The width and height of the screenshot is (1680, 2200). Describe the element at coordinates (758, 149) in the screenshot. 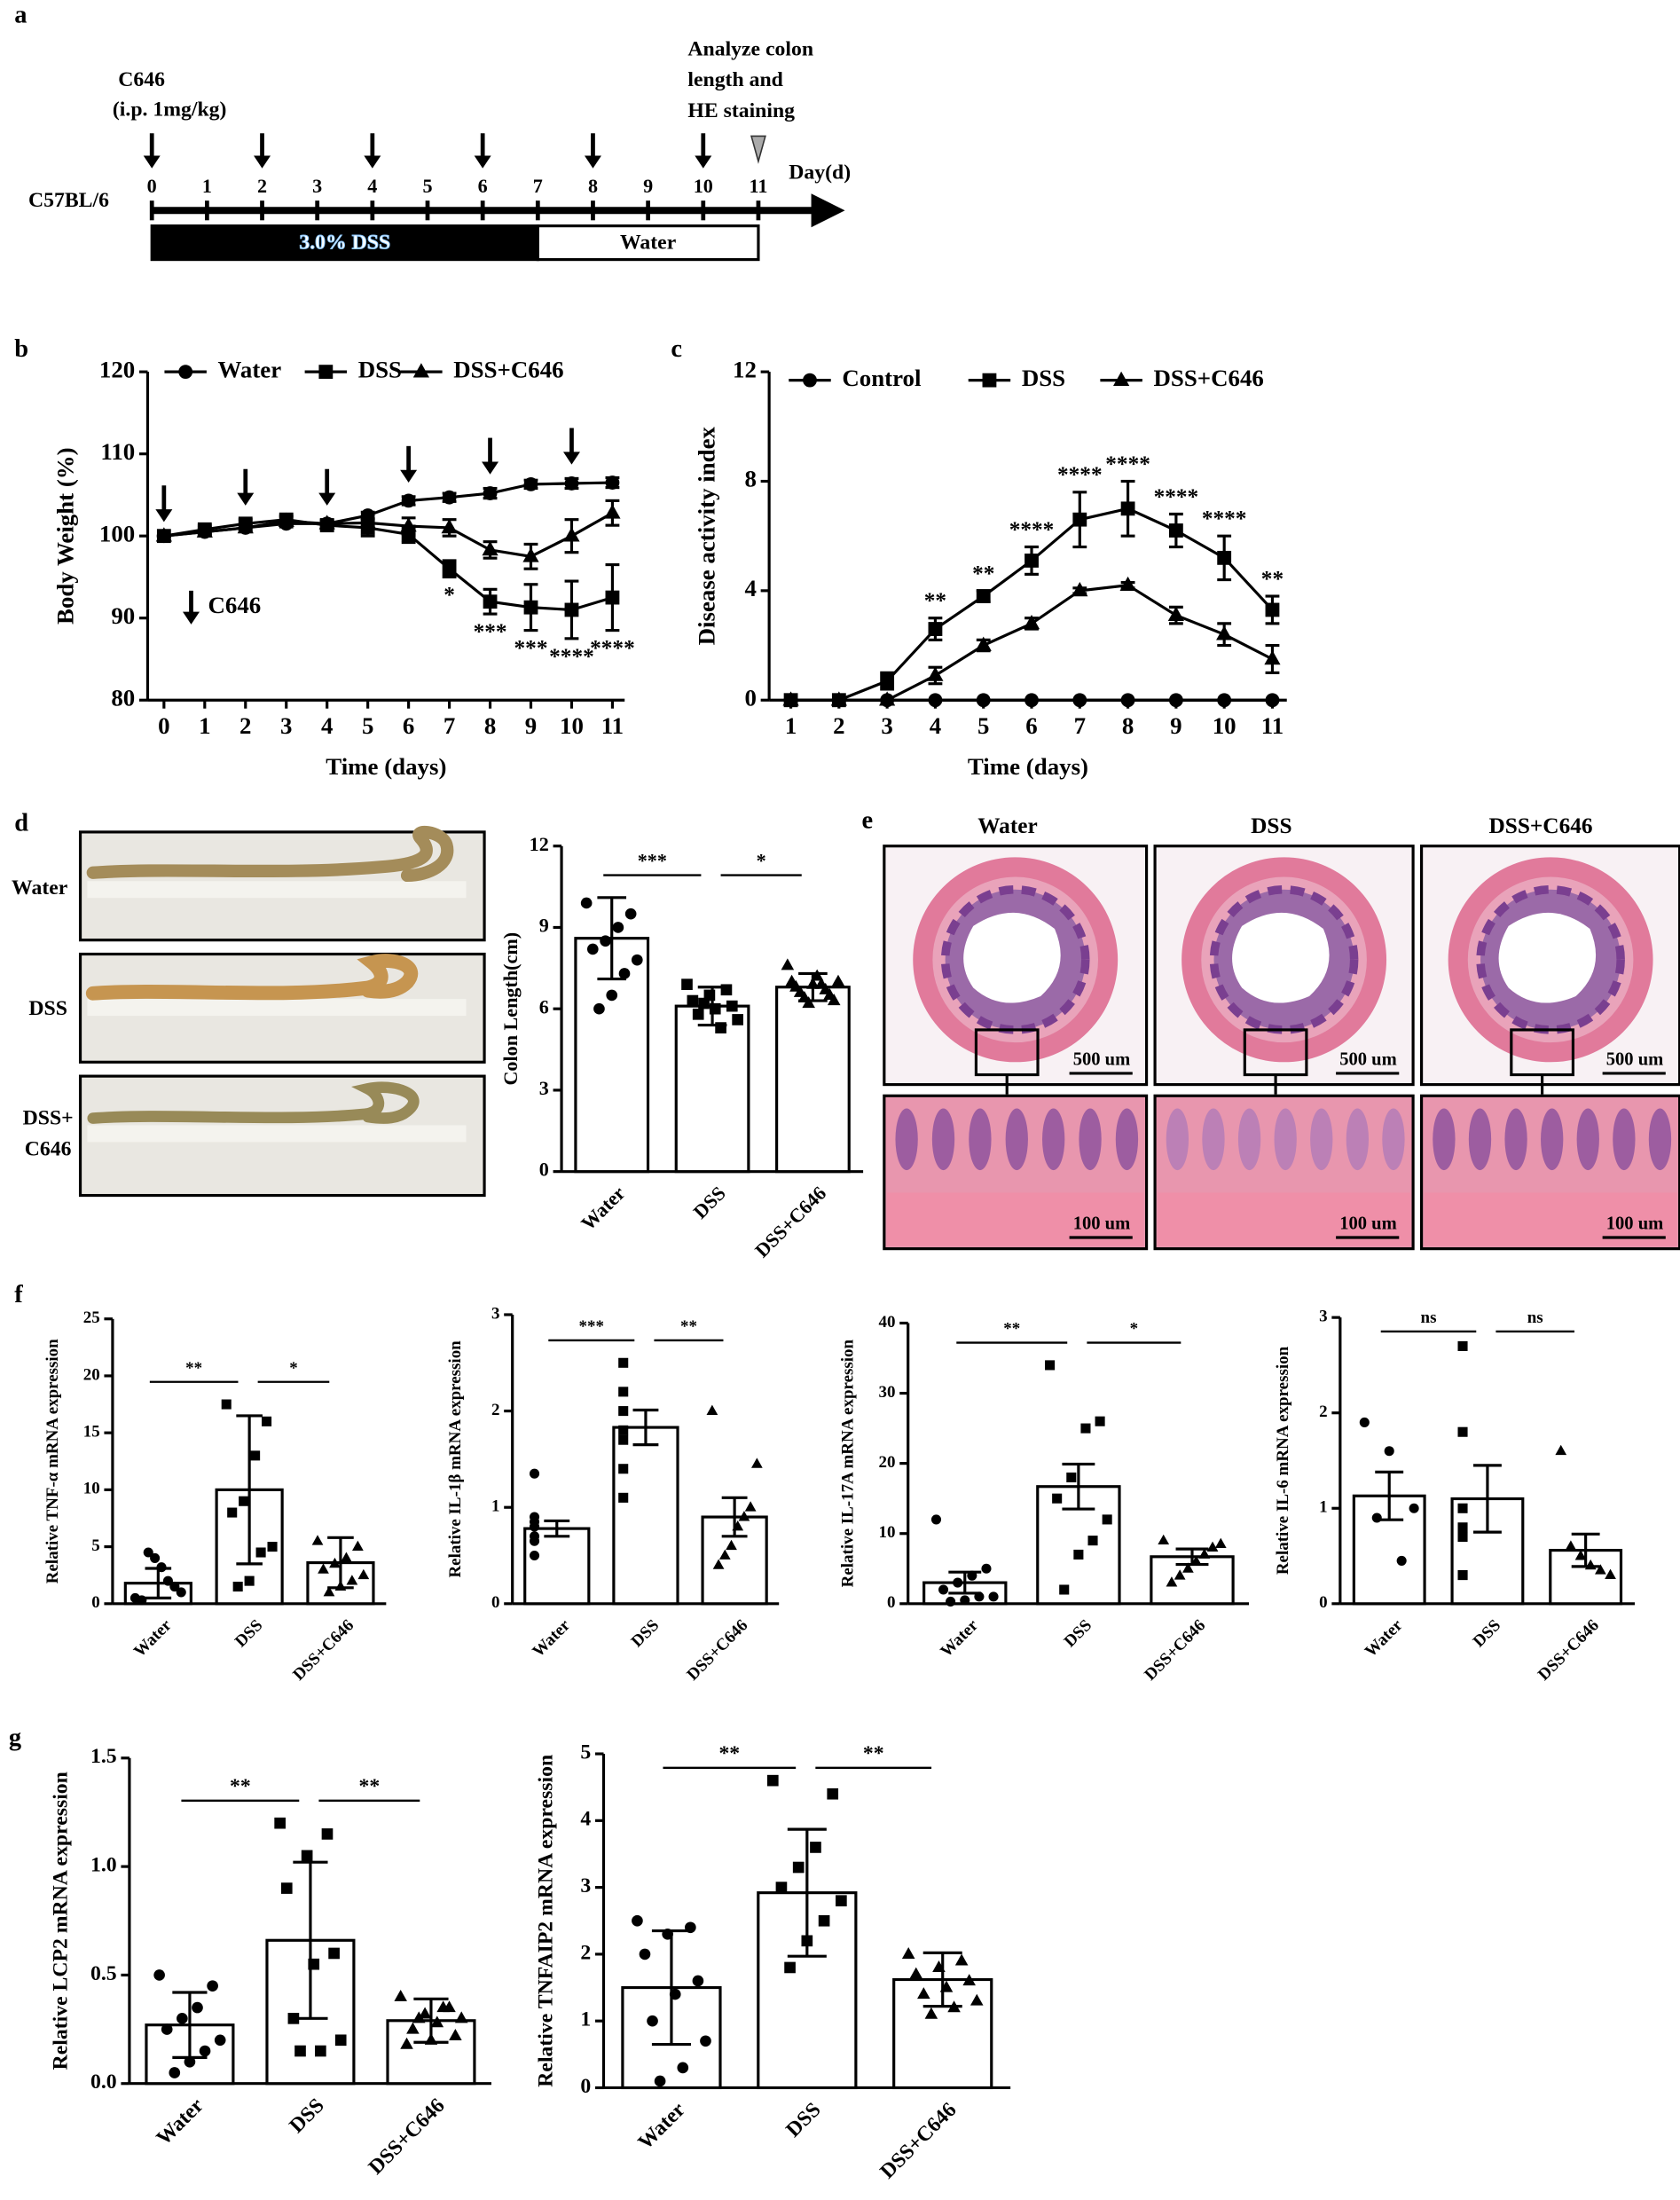

I see `analysis-marker` at that location.